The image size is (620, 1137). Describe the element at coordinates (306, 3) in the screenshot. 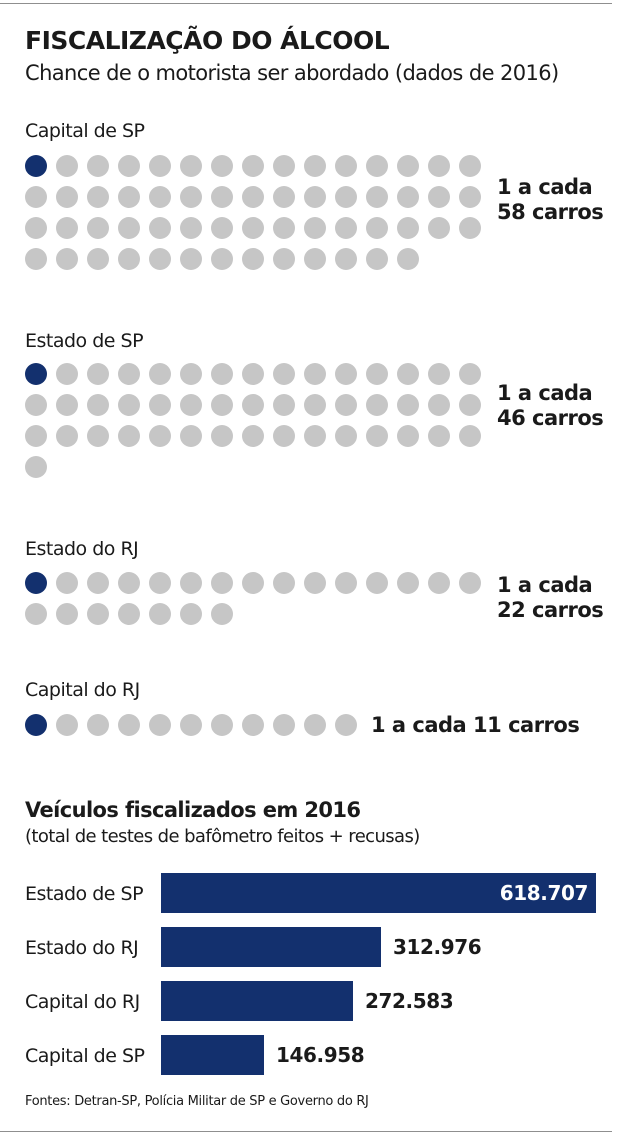

I see `top-rule` at that location.